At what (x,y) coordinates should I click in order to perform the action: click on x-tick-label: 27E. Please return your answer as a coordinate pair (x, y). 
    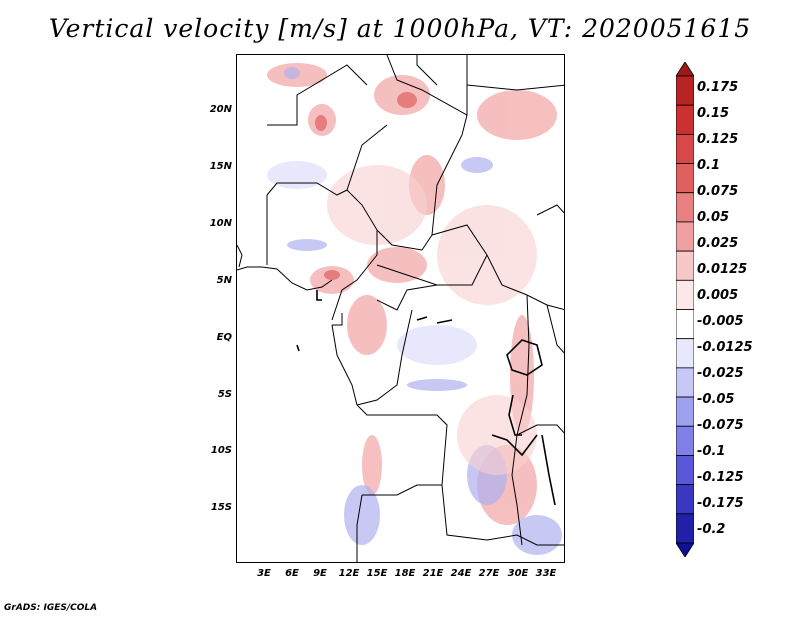
    Looking at the image, I should click on (489, 573).